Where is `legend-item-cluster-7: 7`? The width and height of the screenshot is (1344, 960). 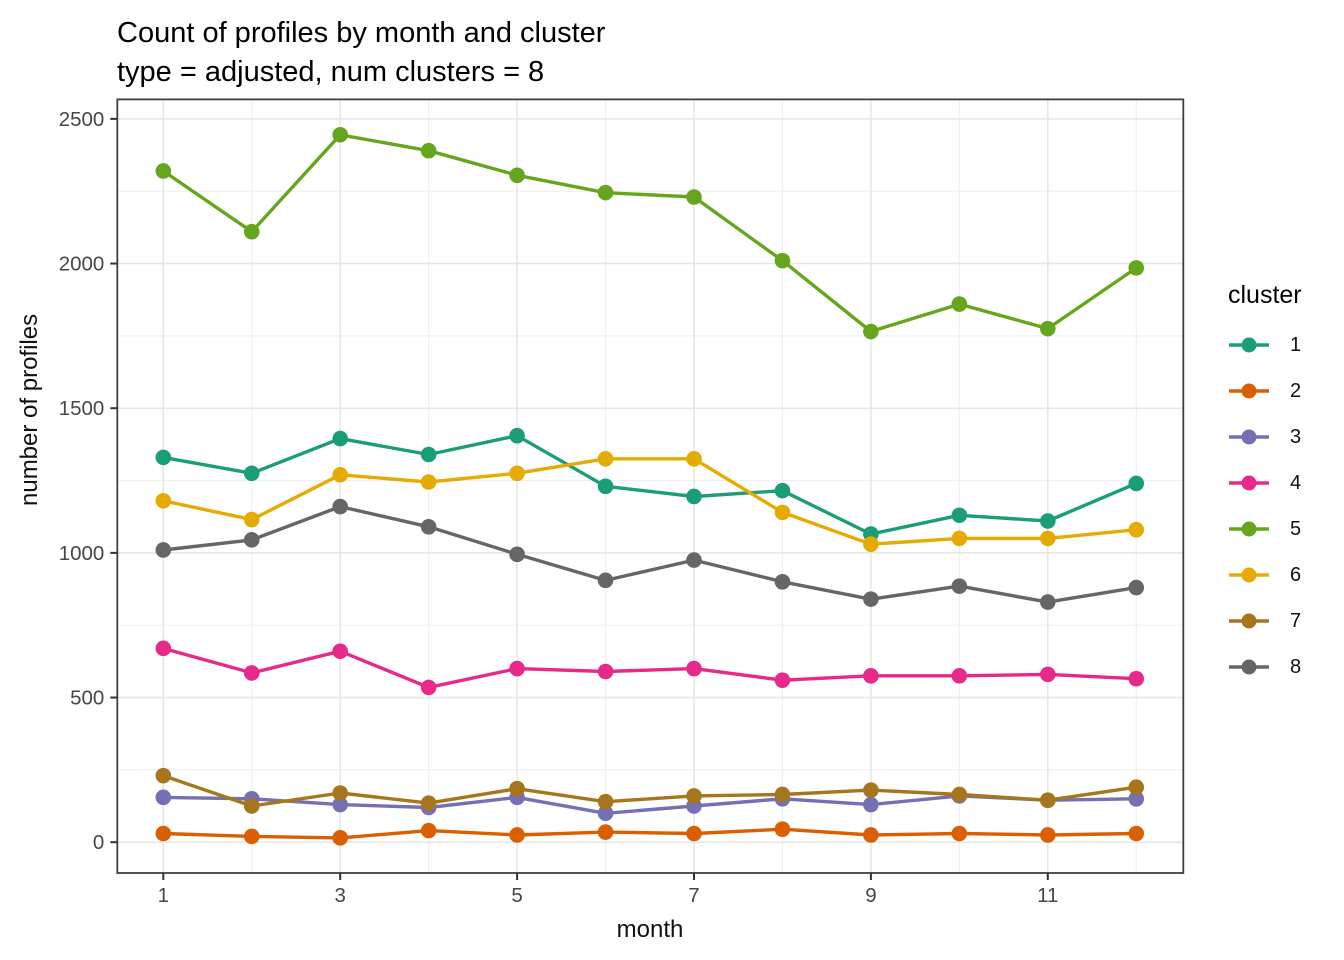 legend-item-cluster-7: 7 is located at coordinates (1265, 621).